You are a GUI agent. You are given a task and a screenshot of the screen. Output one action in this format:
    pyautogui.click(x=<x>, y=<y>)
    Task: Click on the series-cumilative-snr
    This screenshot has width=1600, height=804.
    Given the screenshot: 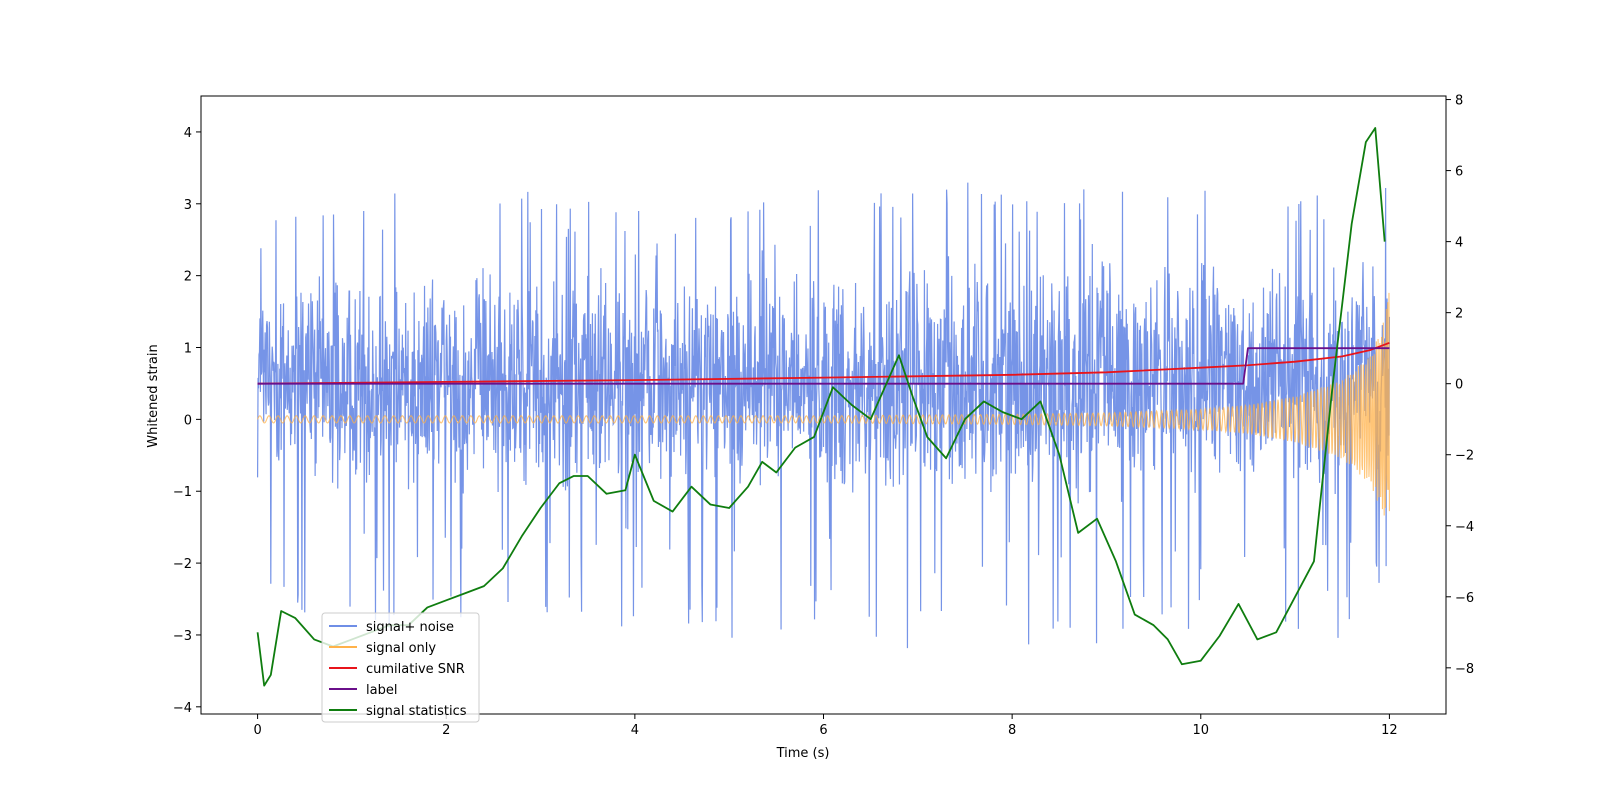 What is the action you would take?
    pyautogui.click(x=823, y=363)
    